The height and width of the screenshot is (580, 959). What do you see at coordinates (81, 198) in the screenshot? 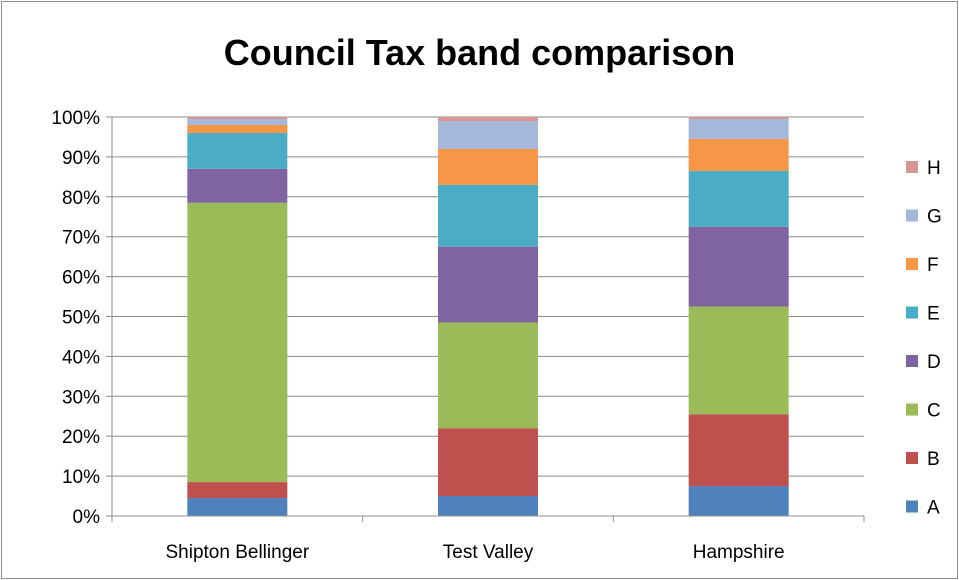
I see `y-tick-label: 80%` at bounding box center [81, 198].